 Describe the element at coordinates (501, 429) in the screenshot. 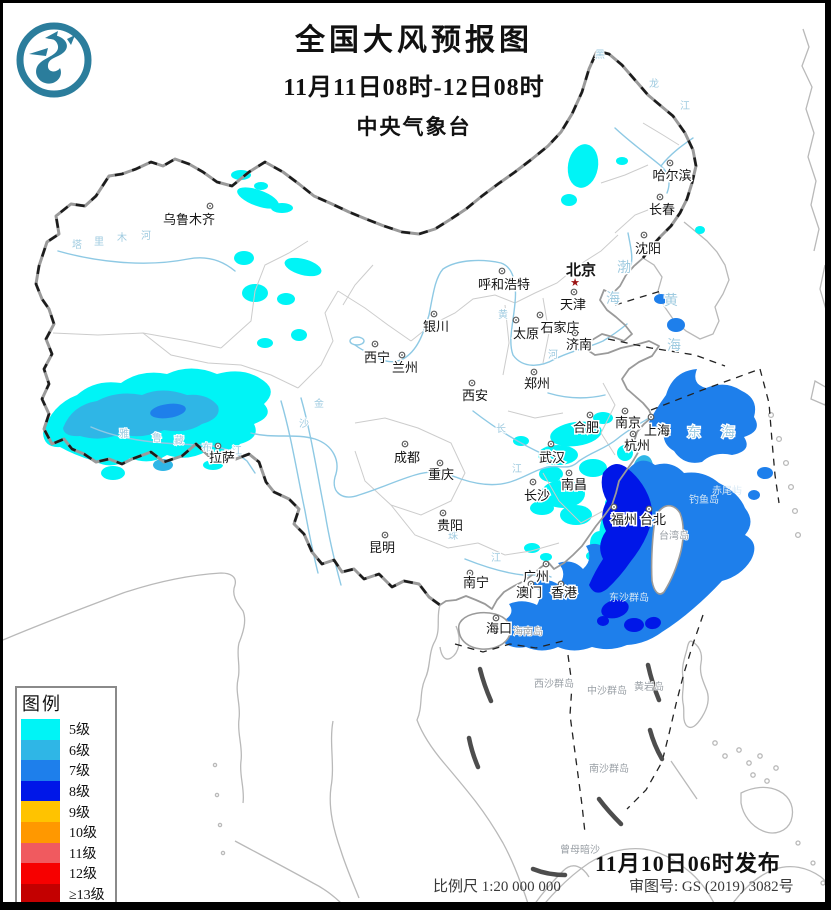

I see `river-label: 长` at that location.